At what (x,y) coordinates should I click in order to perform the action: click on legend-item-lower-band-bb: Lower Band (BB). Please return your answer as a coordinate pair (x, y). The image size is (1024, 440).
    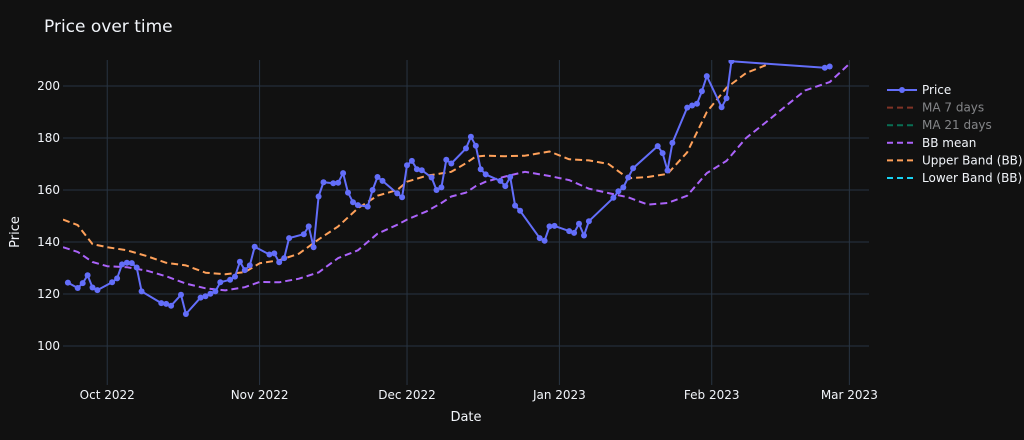
    Looking at the image, I should click on (954, 178).